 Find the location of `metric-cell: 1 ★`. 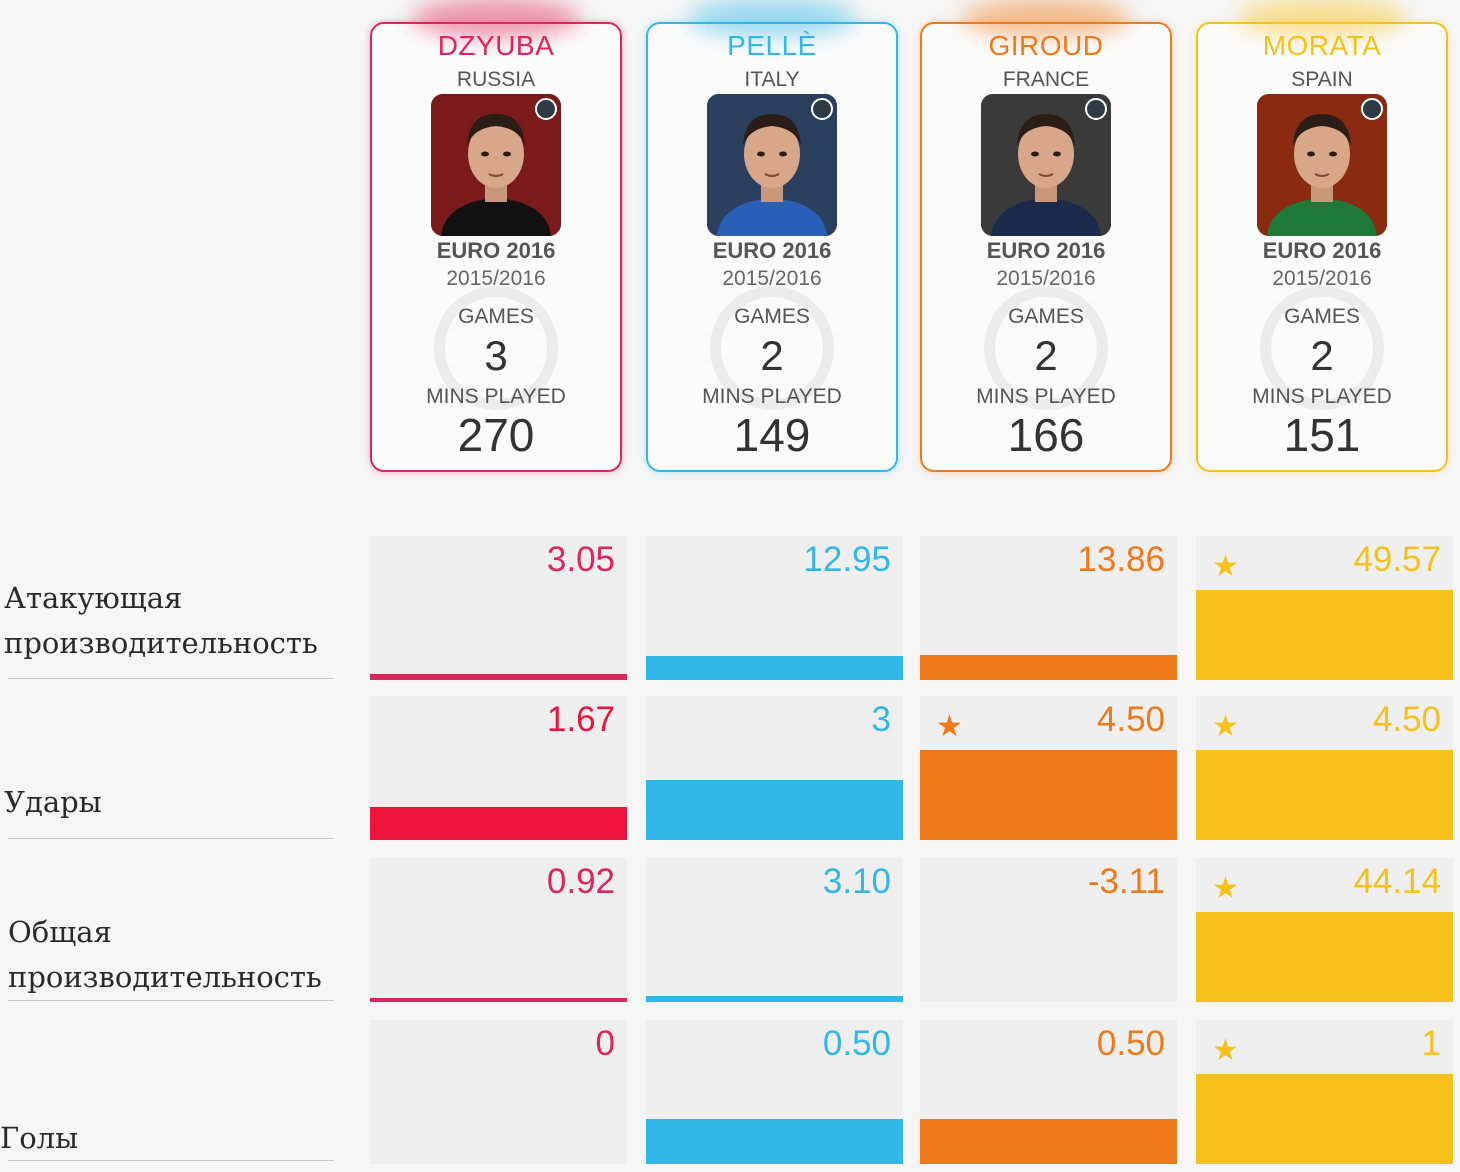

metric-cell: 1 ★ is located at coordinates (1324, 1092).